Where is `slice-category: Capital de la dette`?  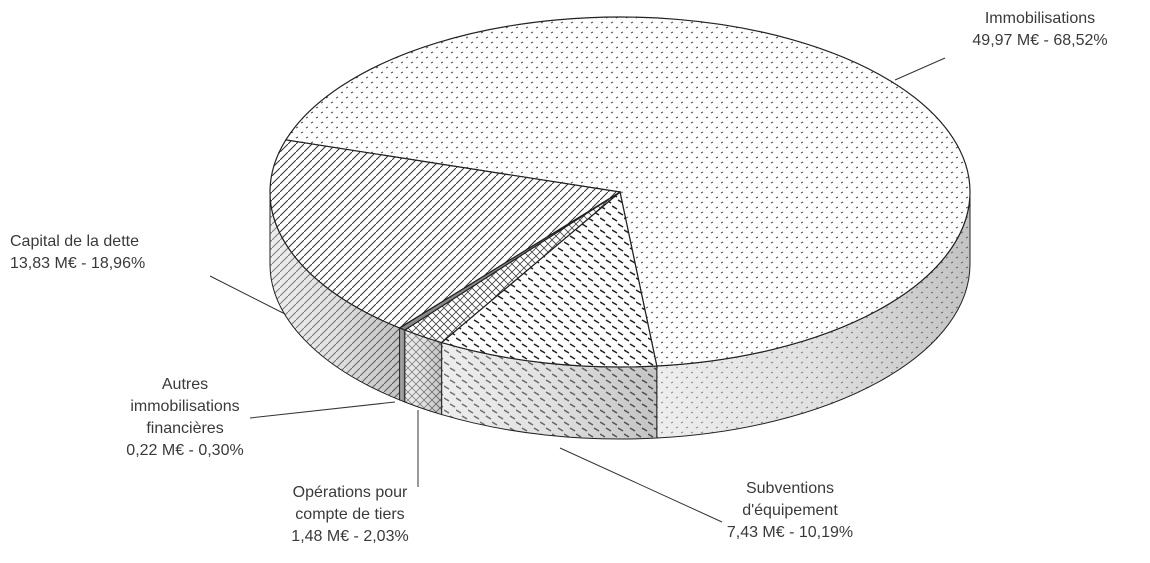 slice-category: Capital de la dette is located at coordinates (74, 241).